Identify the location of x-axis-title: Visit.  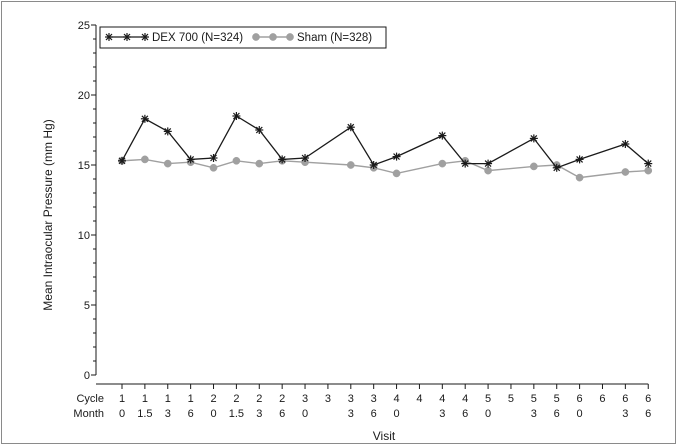
(384, 436).